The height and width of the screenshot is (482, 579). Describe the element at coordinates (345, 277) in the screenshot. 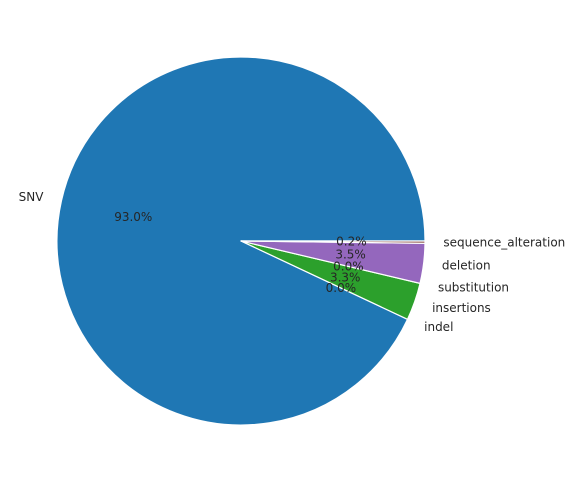

I see `percent-label-insertions: 3.3%` at that location.